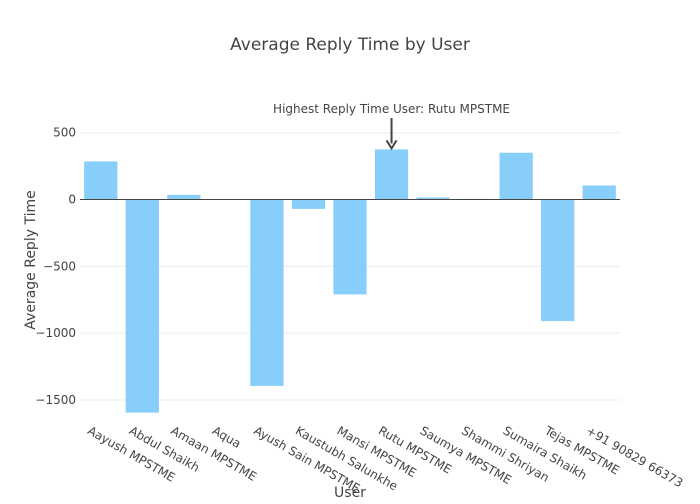 The width and height of the screenshot is (700, 504). What do you see at coordinates (64, 133) in the screenshot?
I see `y-tick-label: 500` at bounding box center [64, 133].